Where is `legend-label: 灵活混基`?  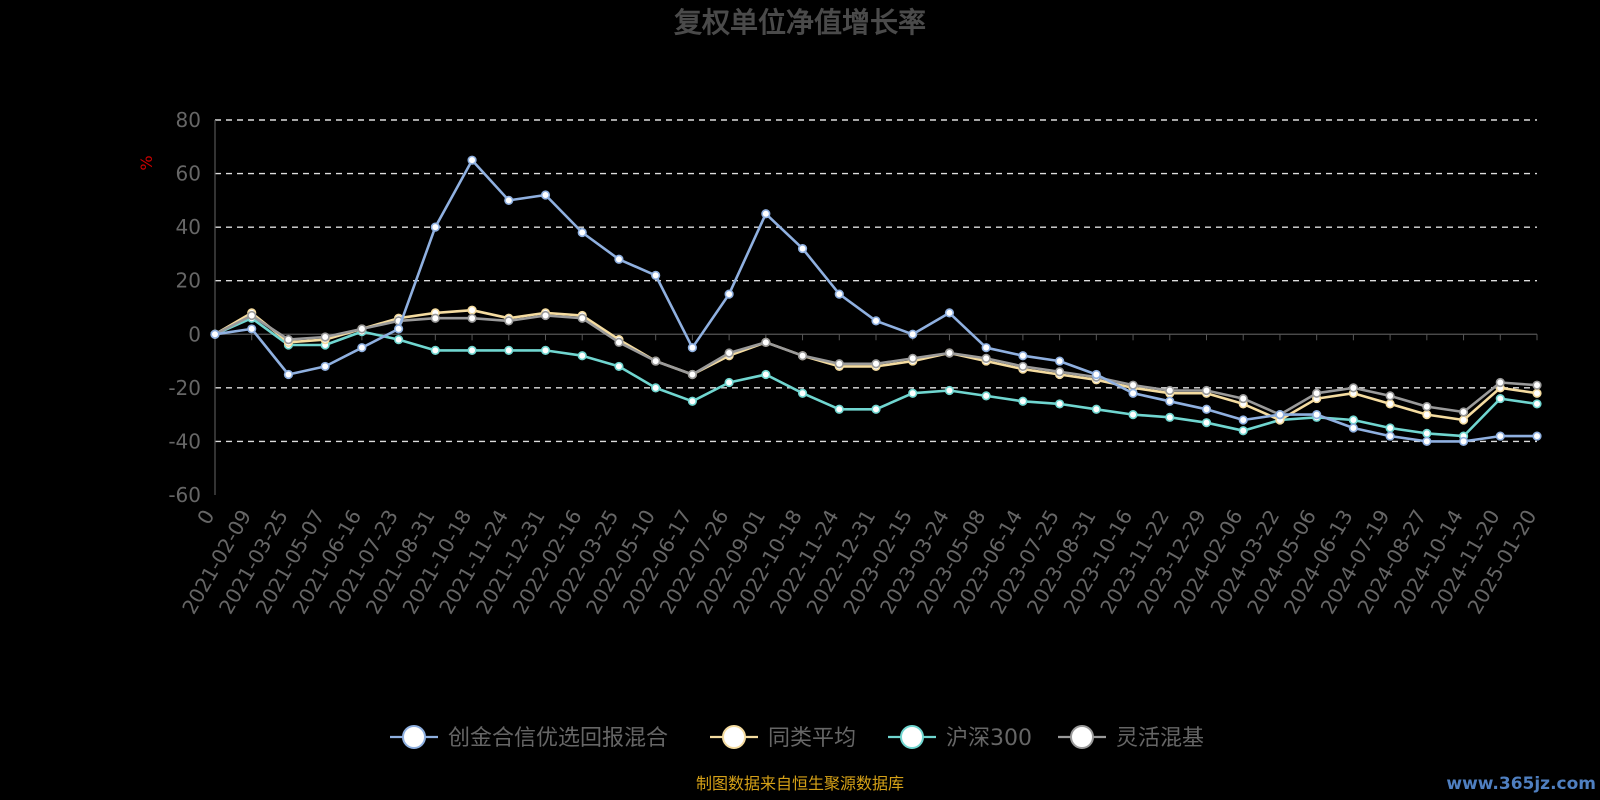
legend-label: 灵活混基 is located at coordinates (1160, 738).